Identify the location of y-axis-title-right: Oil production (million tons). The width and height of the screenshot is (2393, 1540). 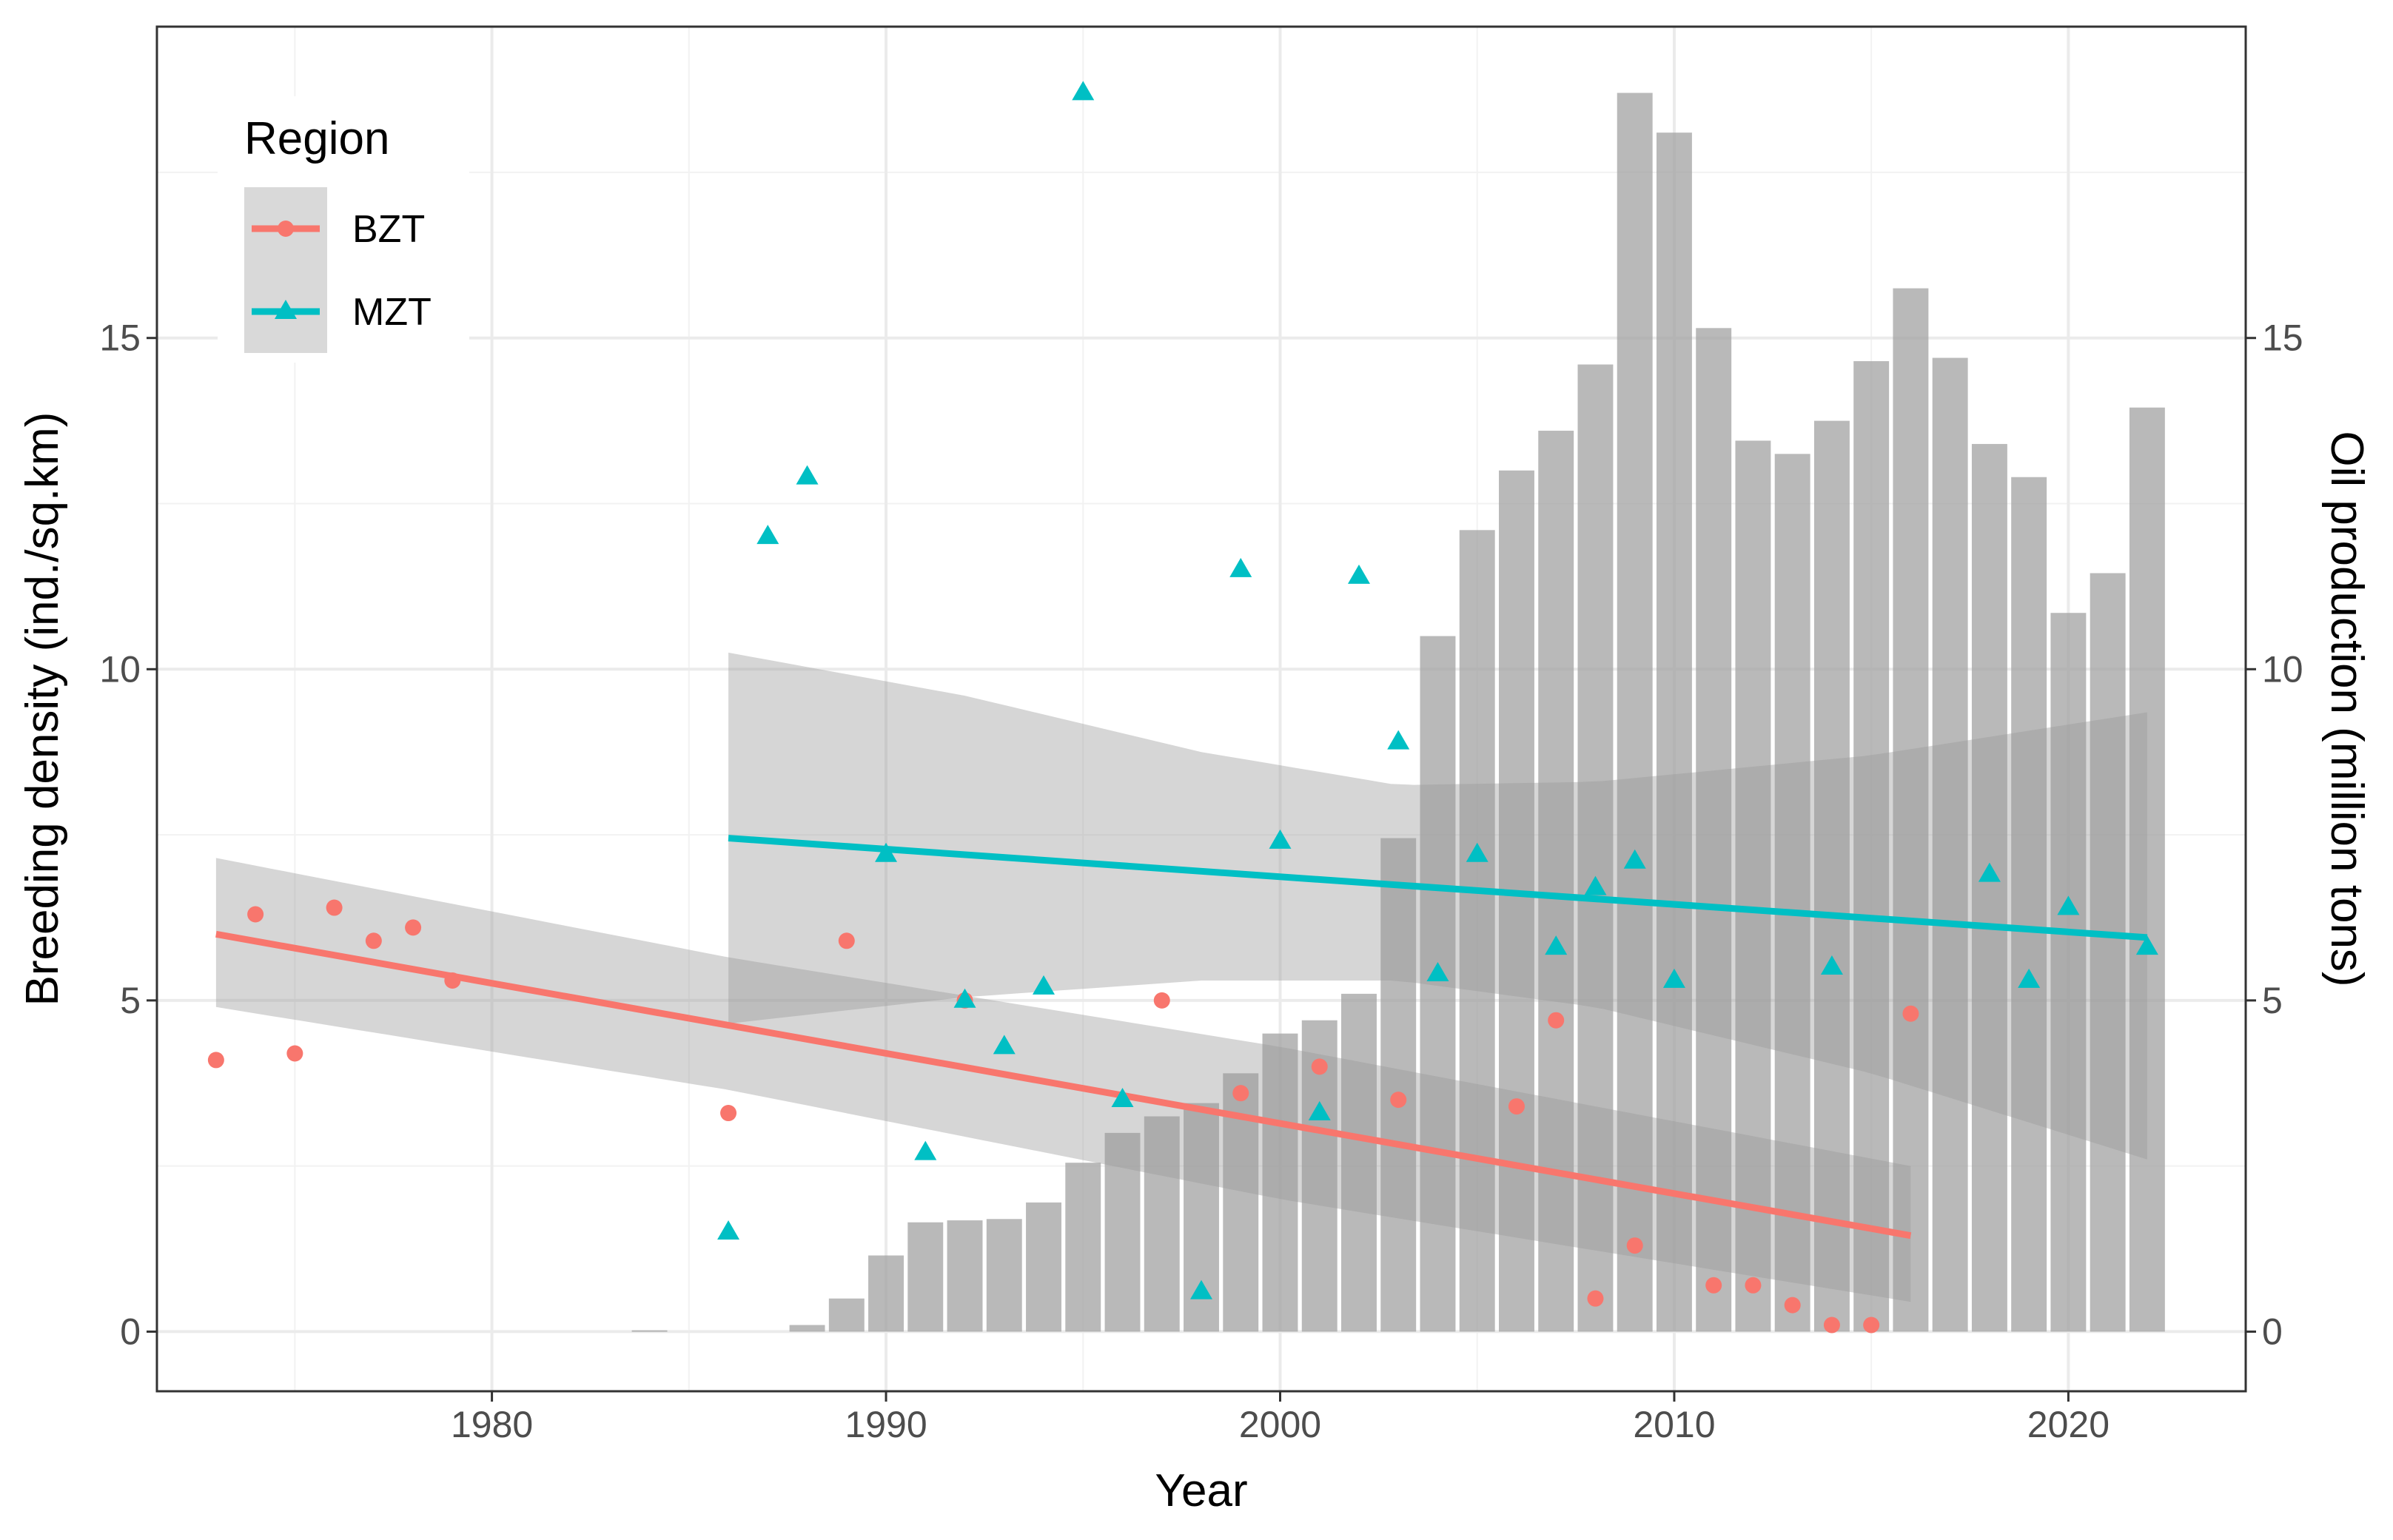
(2346, 708).